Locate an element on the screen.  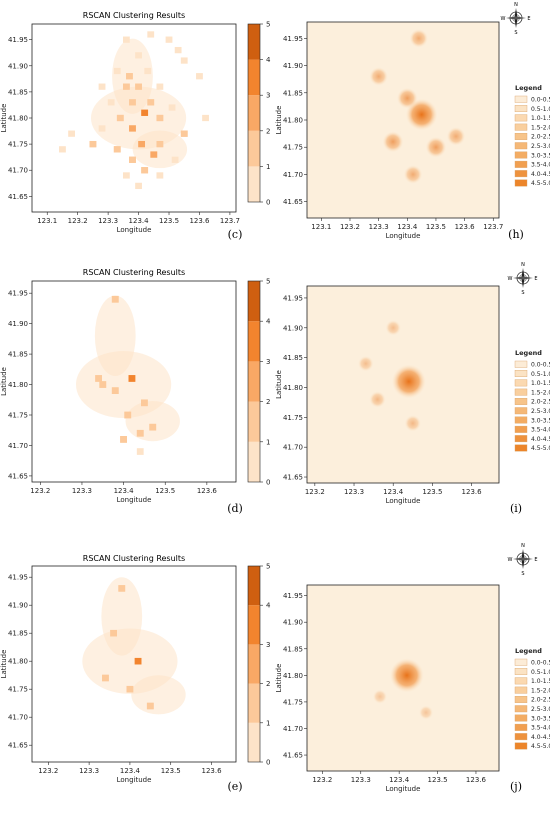
legend-label: 4.0-4.5 is located at coordinates (540, 439).